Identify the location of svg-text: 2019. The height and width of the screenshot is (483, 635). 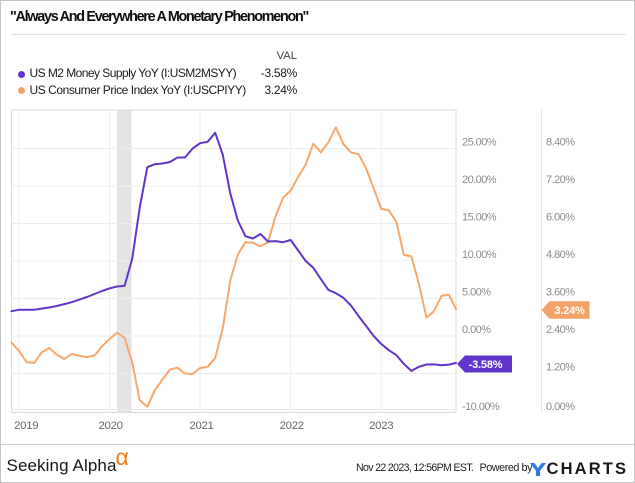
(26, 426).